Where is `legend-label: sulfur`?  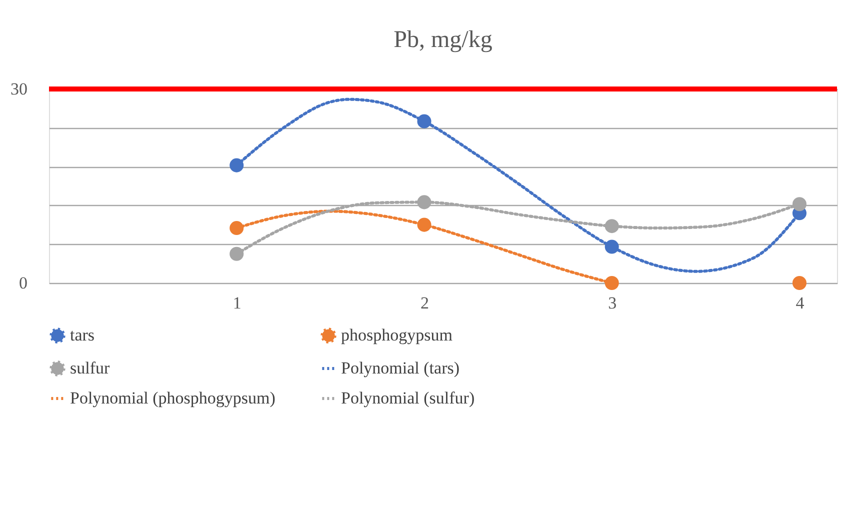 legend-label: sulfur is located at coordinates (90, 368).